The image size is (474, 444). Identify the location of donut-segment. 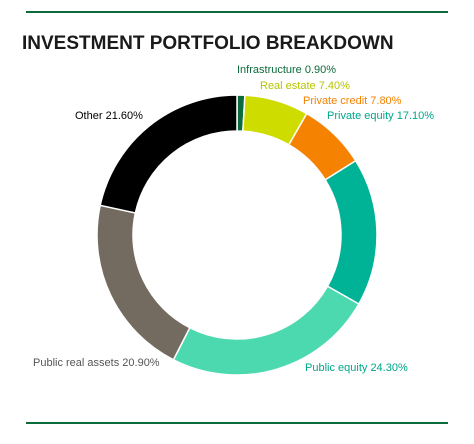
(168, 154).